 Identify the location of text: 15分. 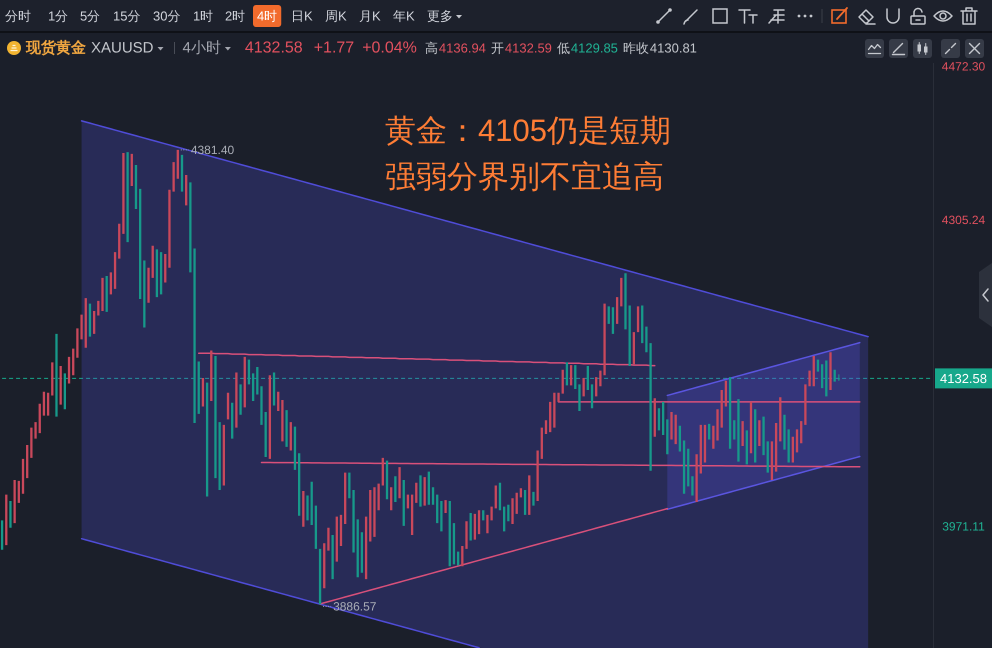
(126, 16).